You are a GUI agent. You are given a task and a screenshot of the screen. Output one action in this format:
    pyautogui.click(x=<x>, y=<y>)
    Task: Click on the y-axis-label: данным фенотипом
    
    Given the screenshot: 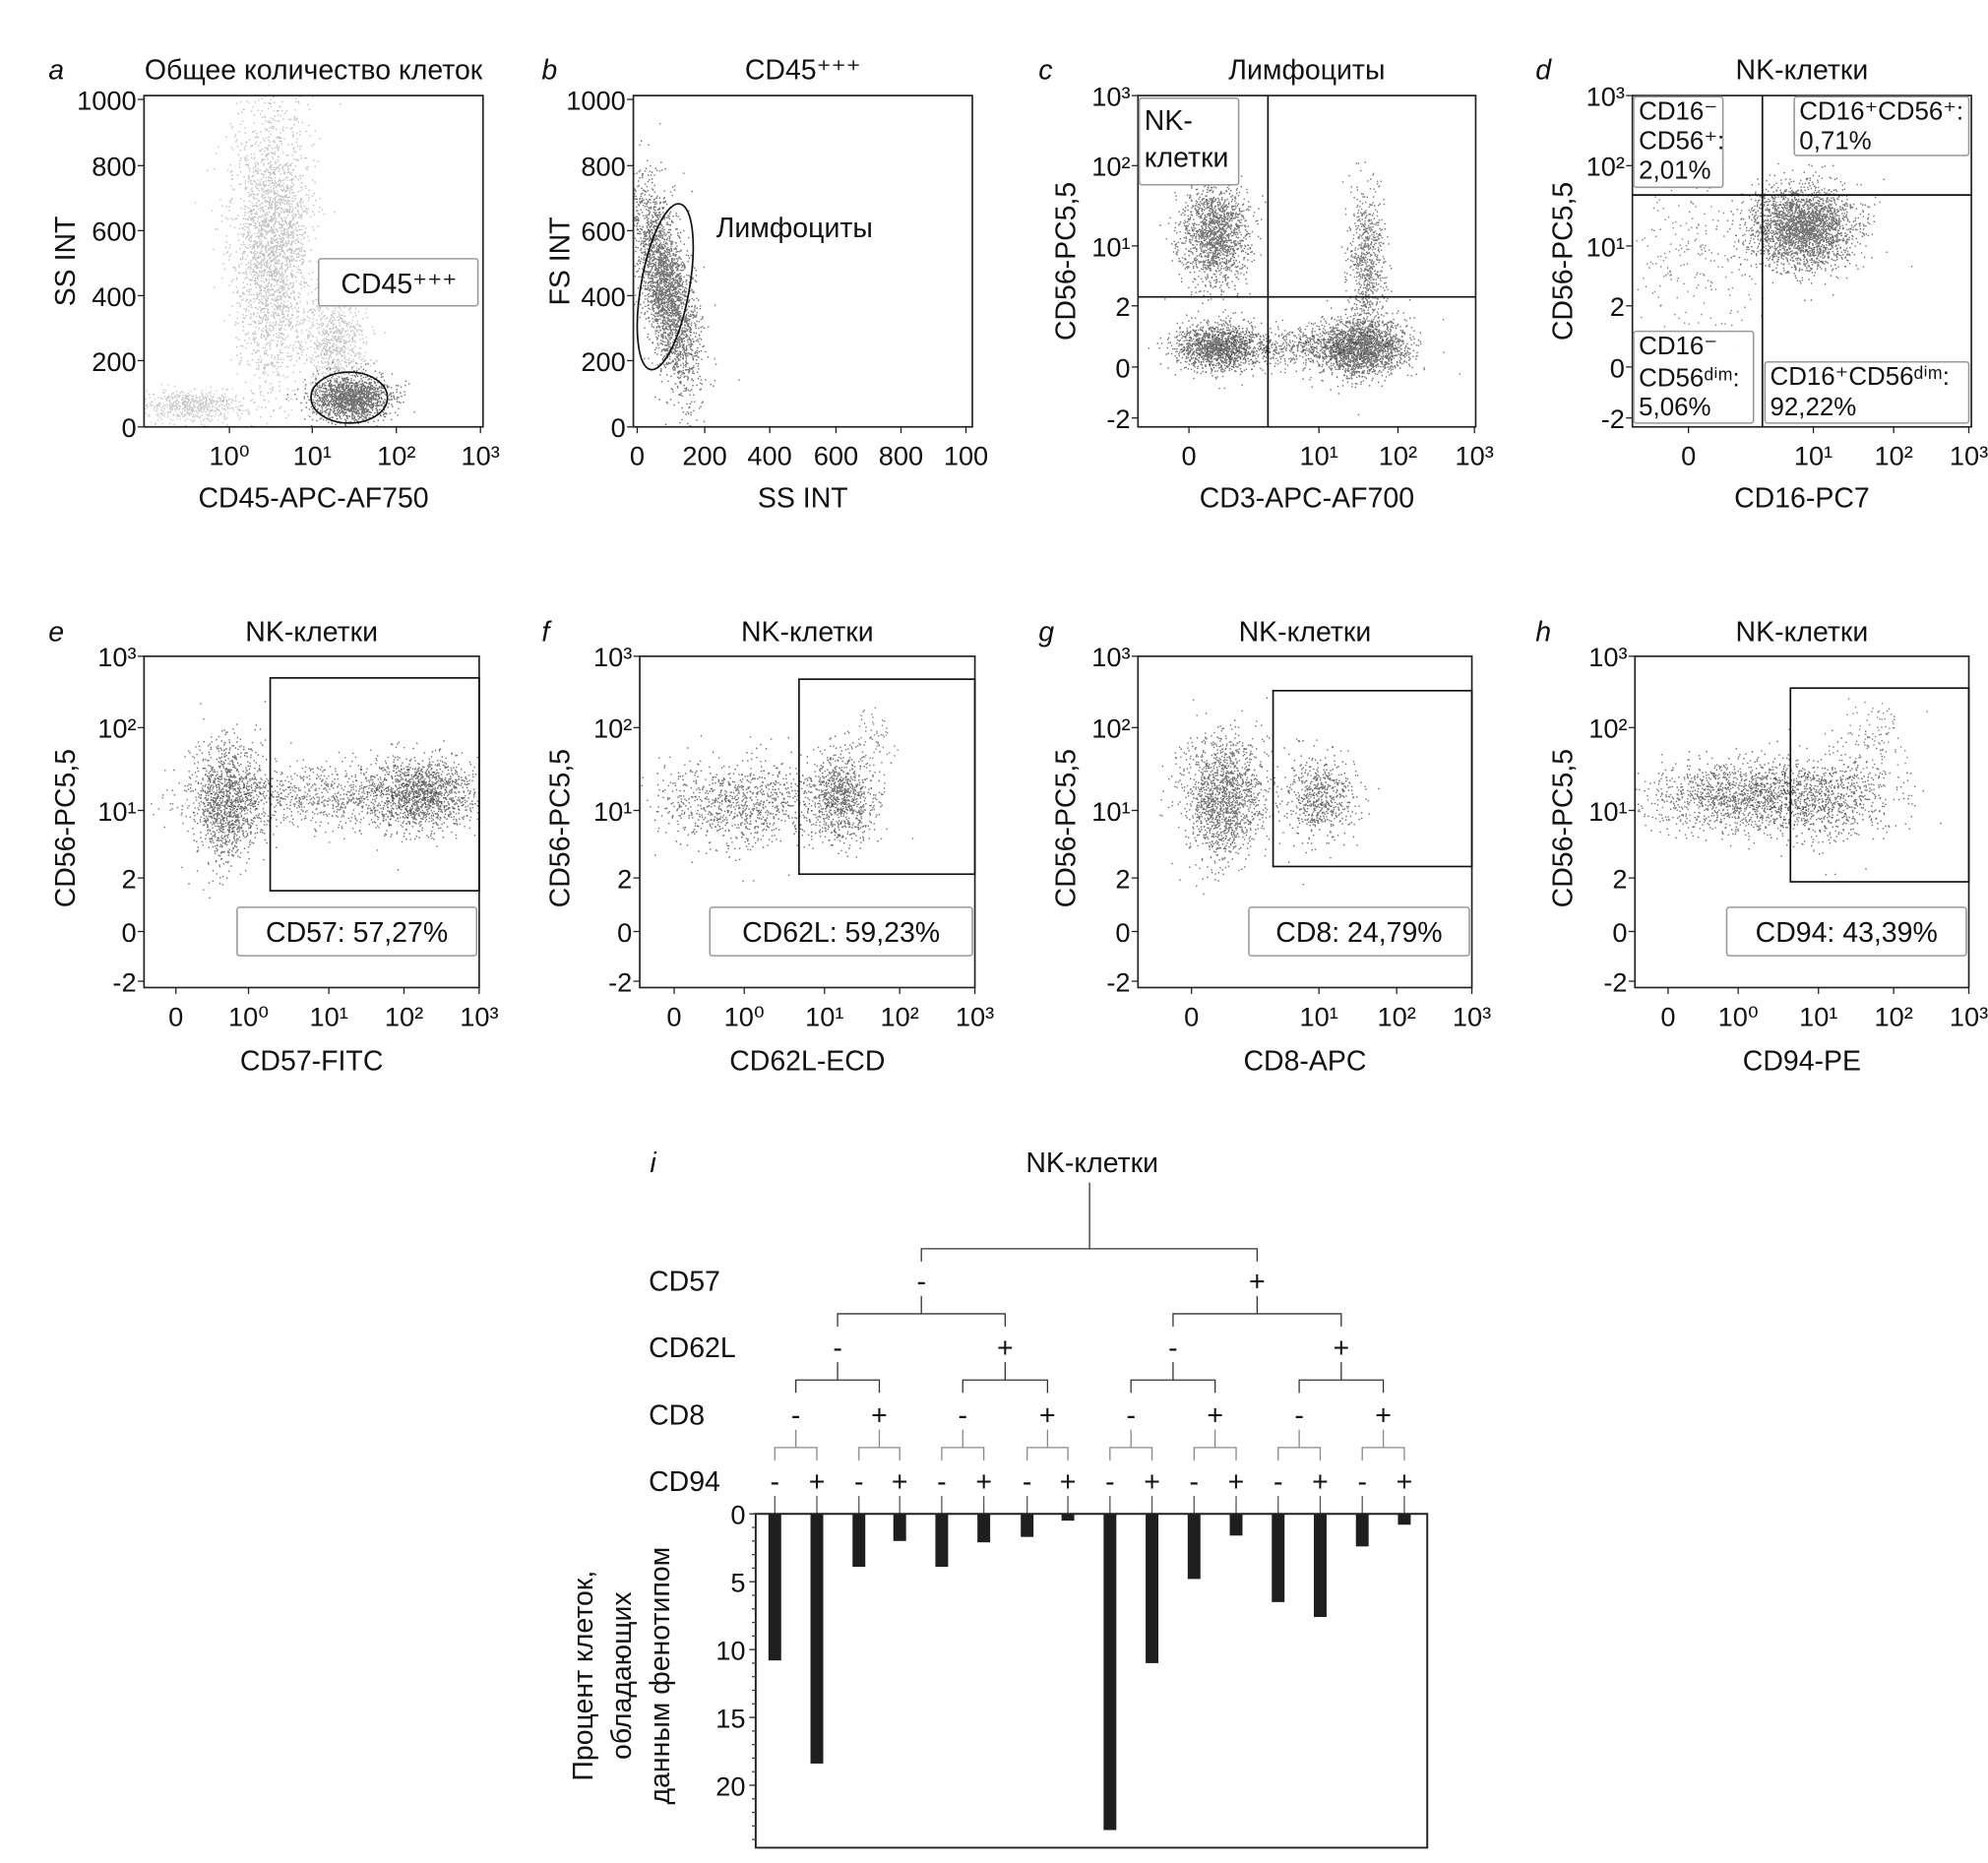 What is the action you would take?
    pyautogui.click(x=661, y=1676)
    